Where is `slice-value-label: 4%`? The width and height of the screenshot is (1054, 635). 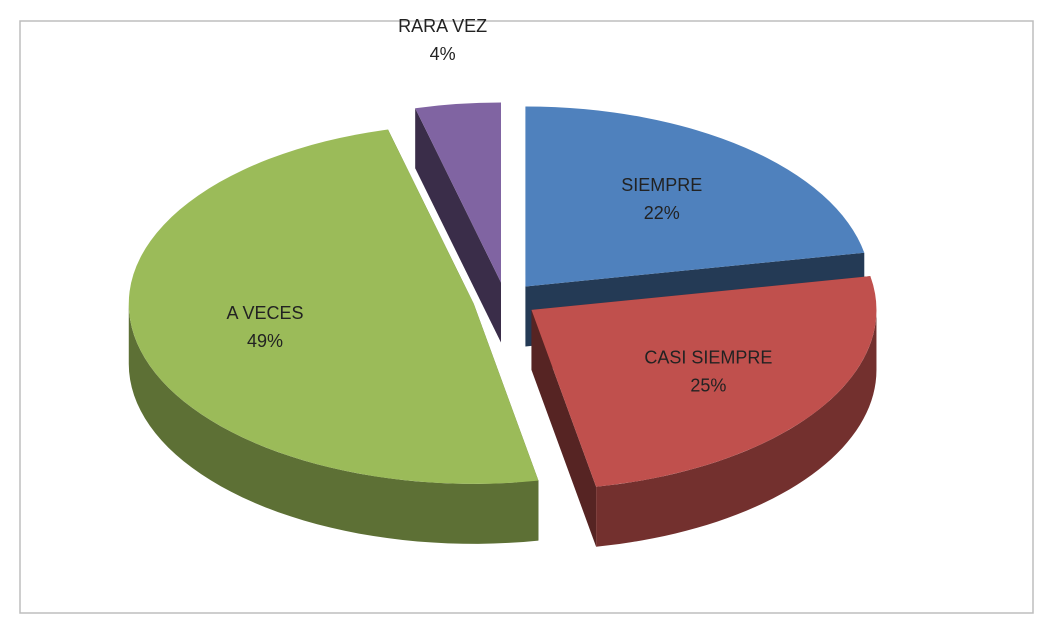
slice-value-label: 4% is located at coordinates (443, 54).